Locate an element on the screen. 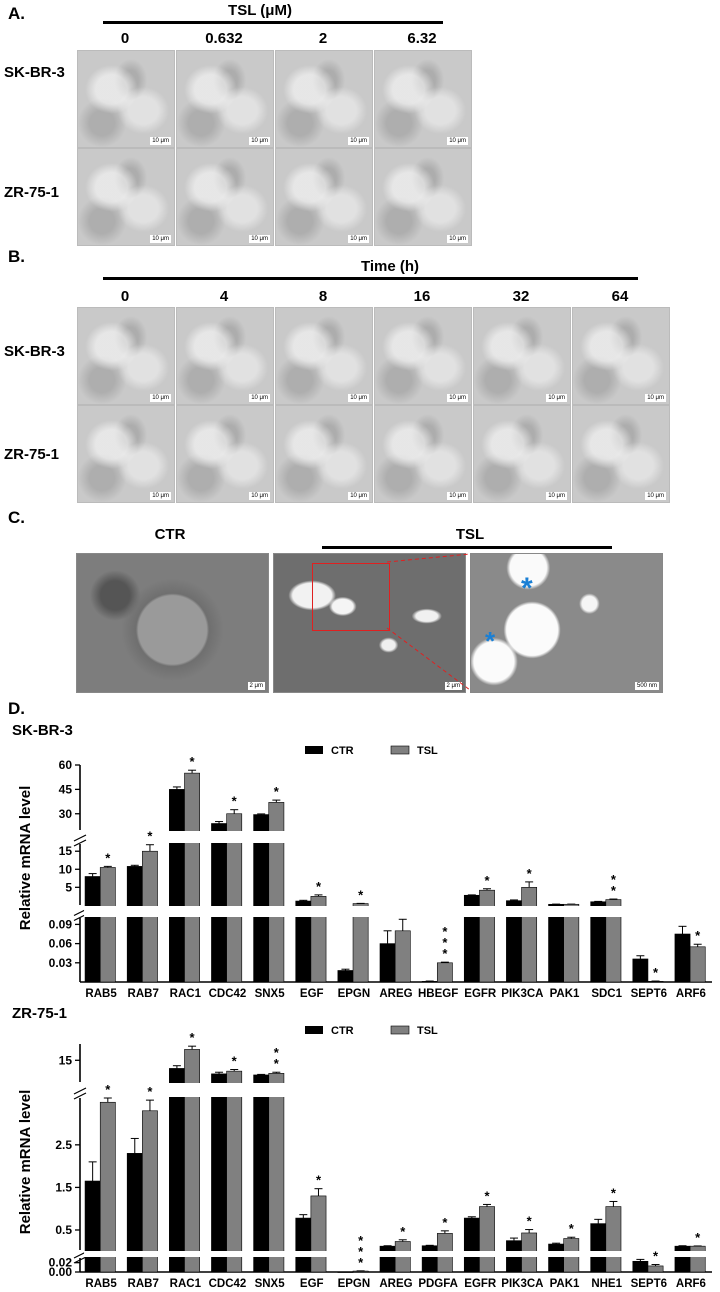 This screenshot has width=720, height=1292. panel-a-row-label-skbr3: SK-BR-3 is located at coordinates (34, 72).